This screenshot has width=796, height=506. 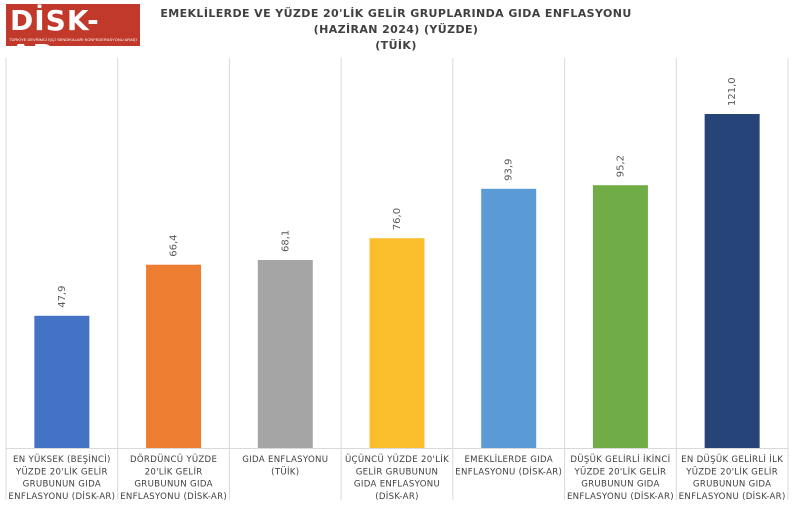 What do you see at coordinates (174, 245) in the screenshot?
I see `data-label: 66,4` at bounding box center [174, 245].